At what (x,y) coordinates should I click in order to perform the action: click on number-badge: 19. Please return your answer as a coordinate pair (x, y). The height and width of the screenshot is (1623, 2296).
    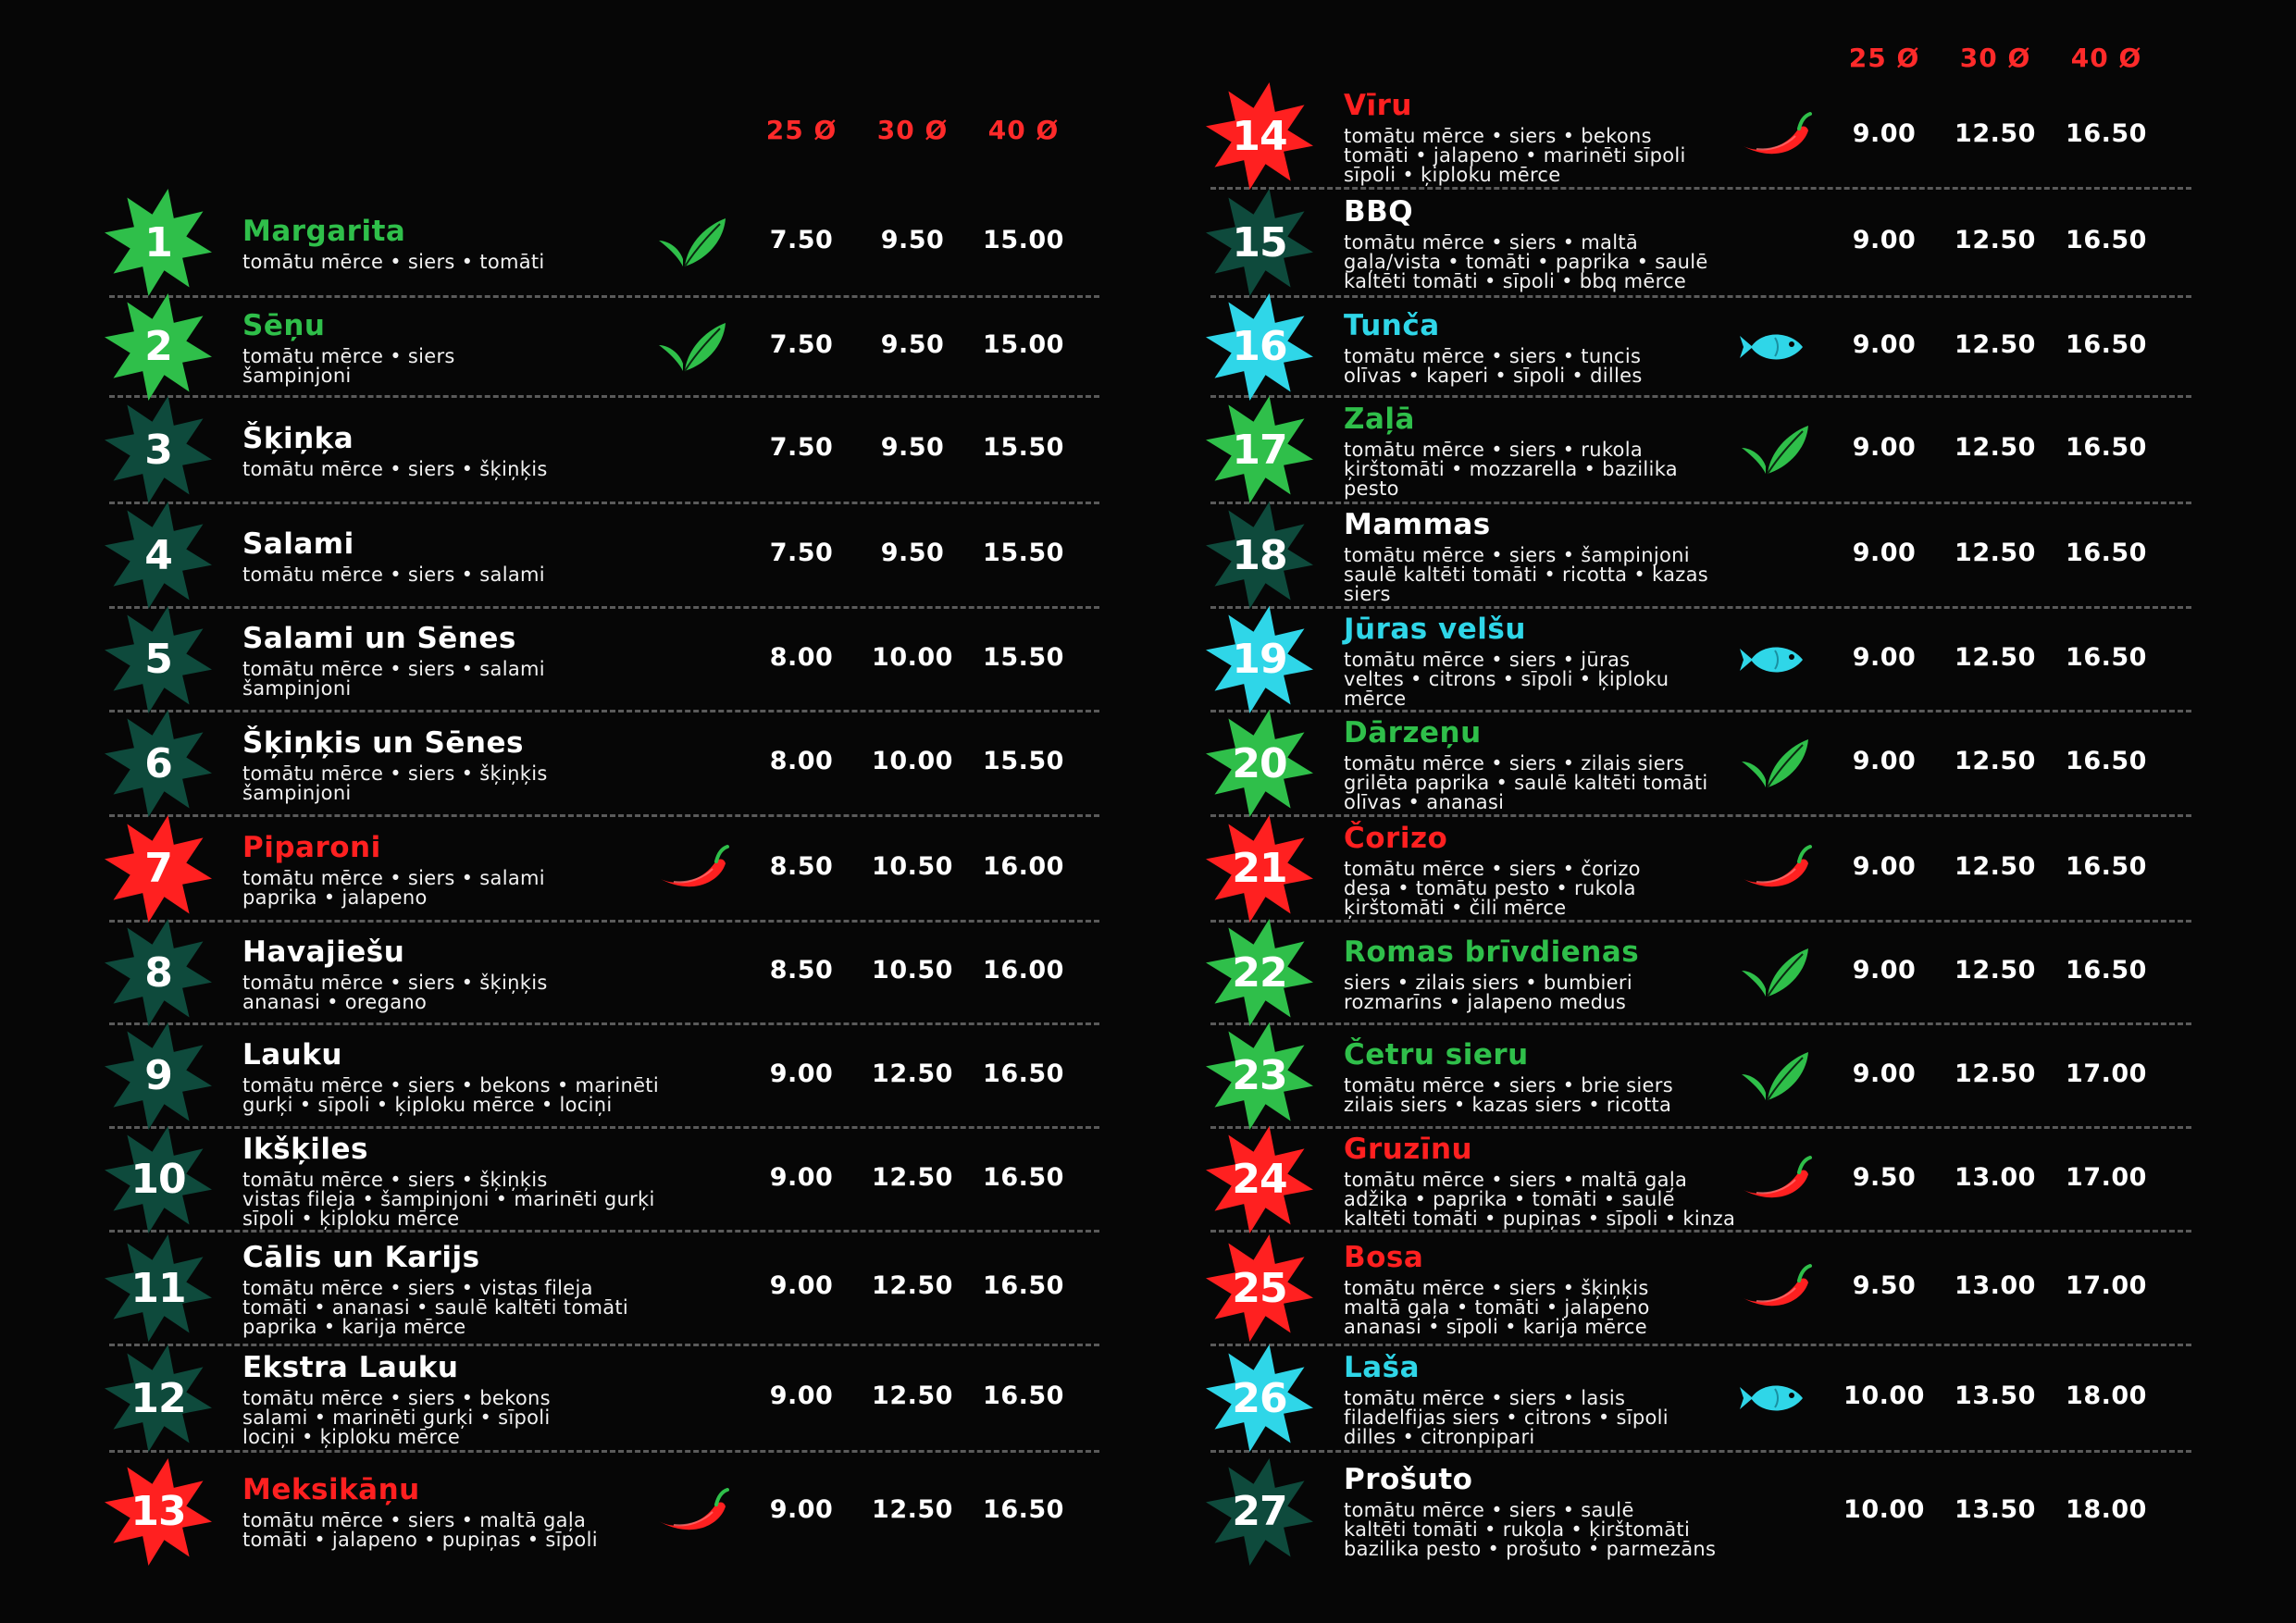
    Looking at the image, I should click on (1260, 659).